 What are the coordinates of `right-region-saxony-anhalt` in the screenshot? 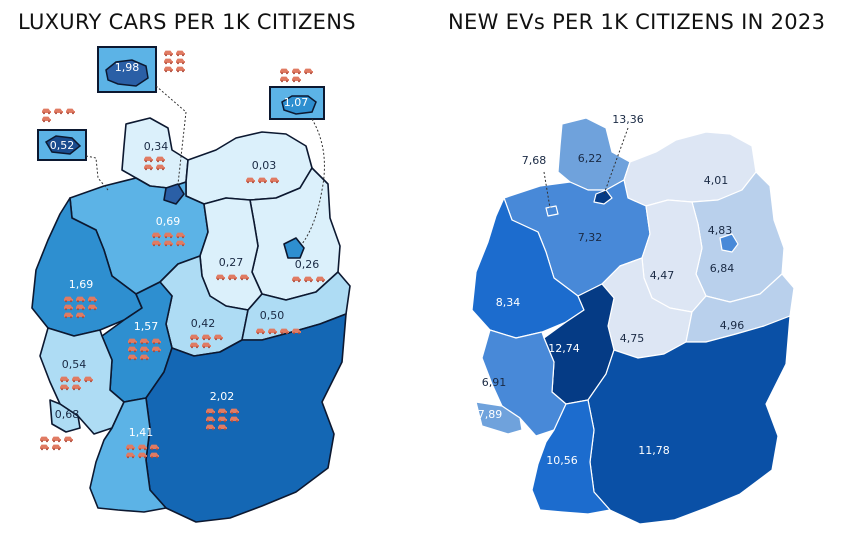 It's located at (674, 256).